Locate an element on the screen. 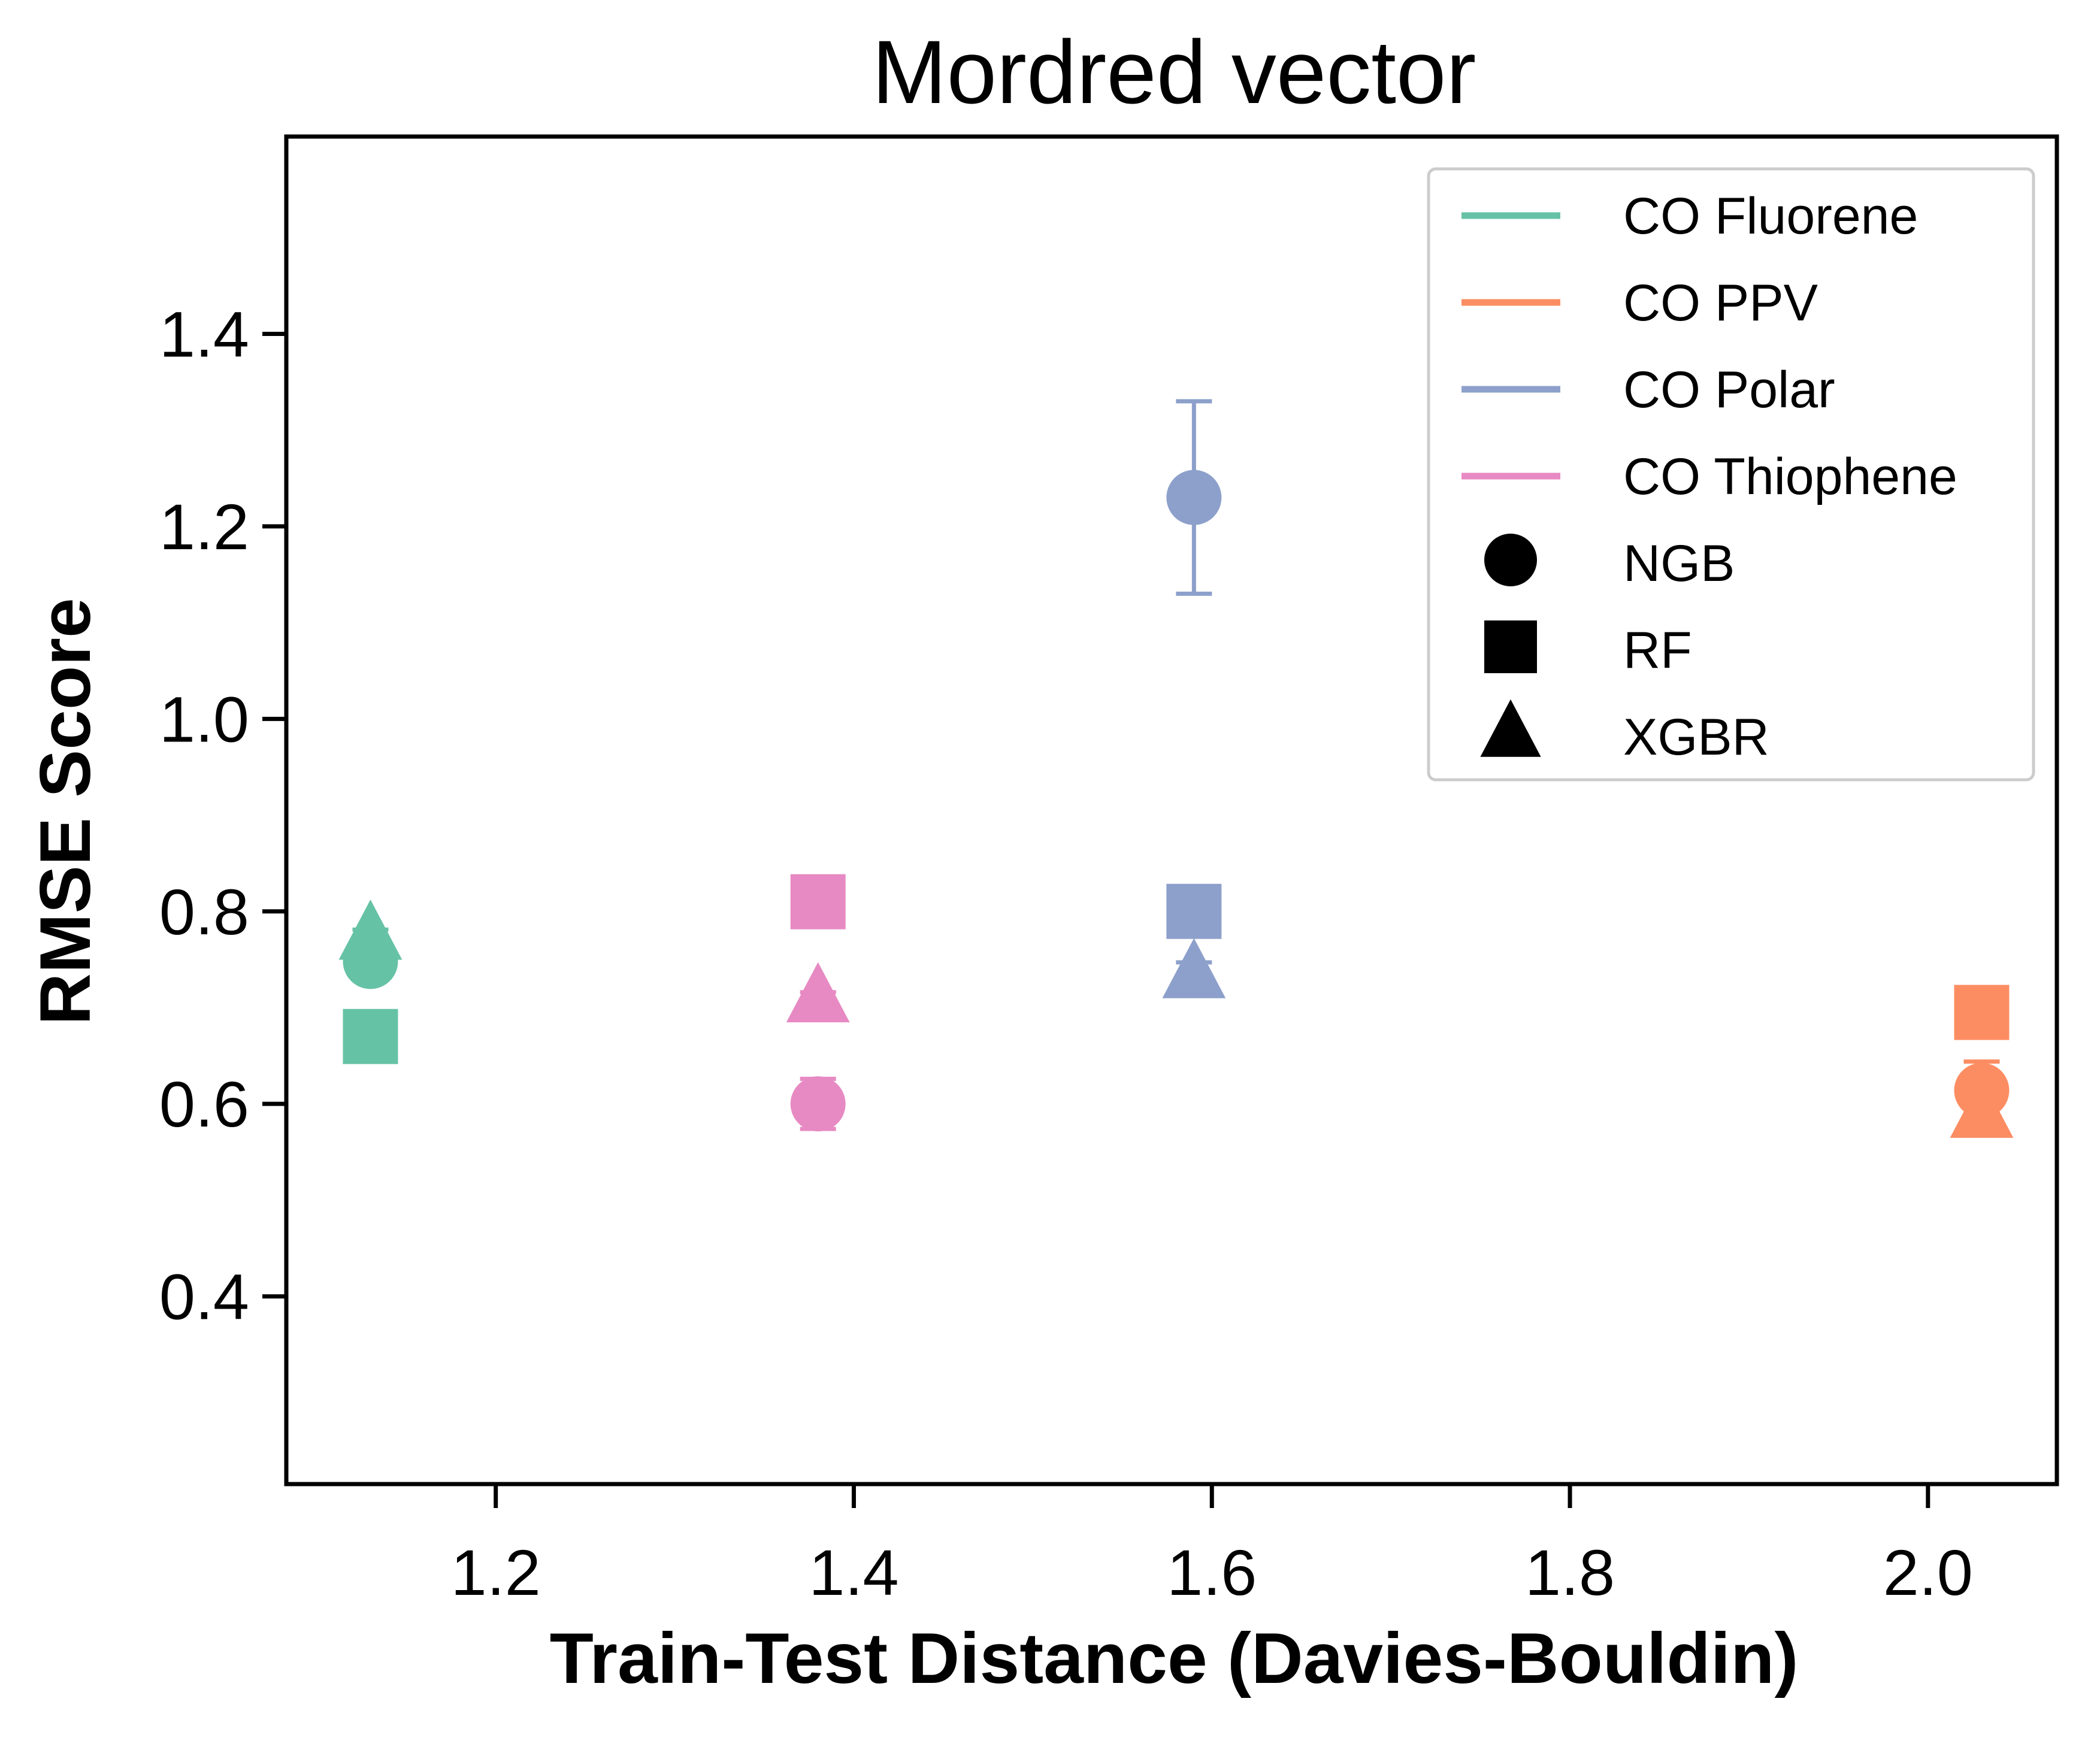 The image size is (2100, 1744). chart-title: Mordred vector is located at coordinates (1174, 72).